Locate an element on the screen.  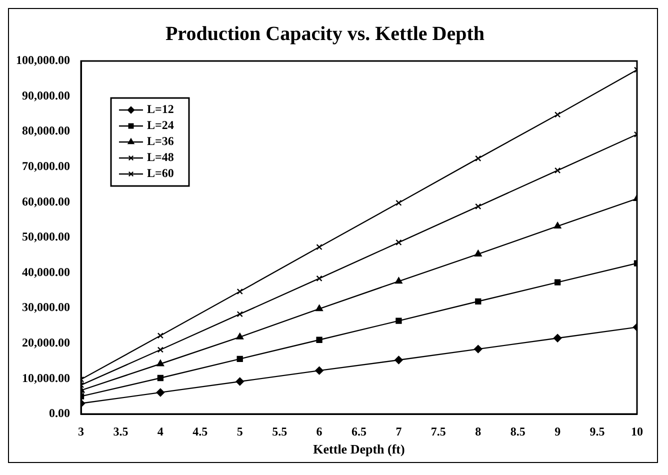
x-tick-label: 9 is located at coordinates (557, 431).